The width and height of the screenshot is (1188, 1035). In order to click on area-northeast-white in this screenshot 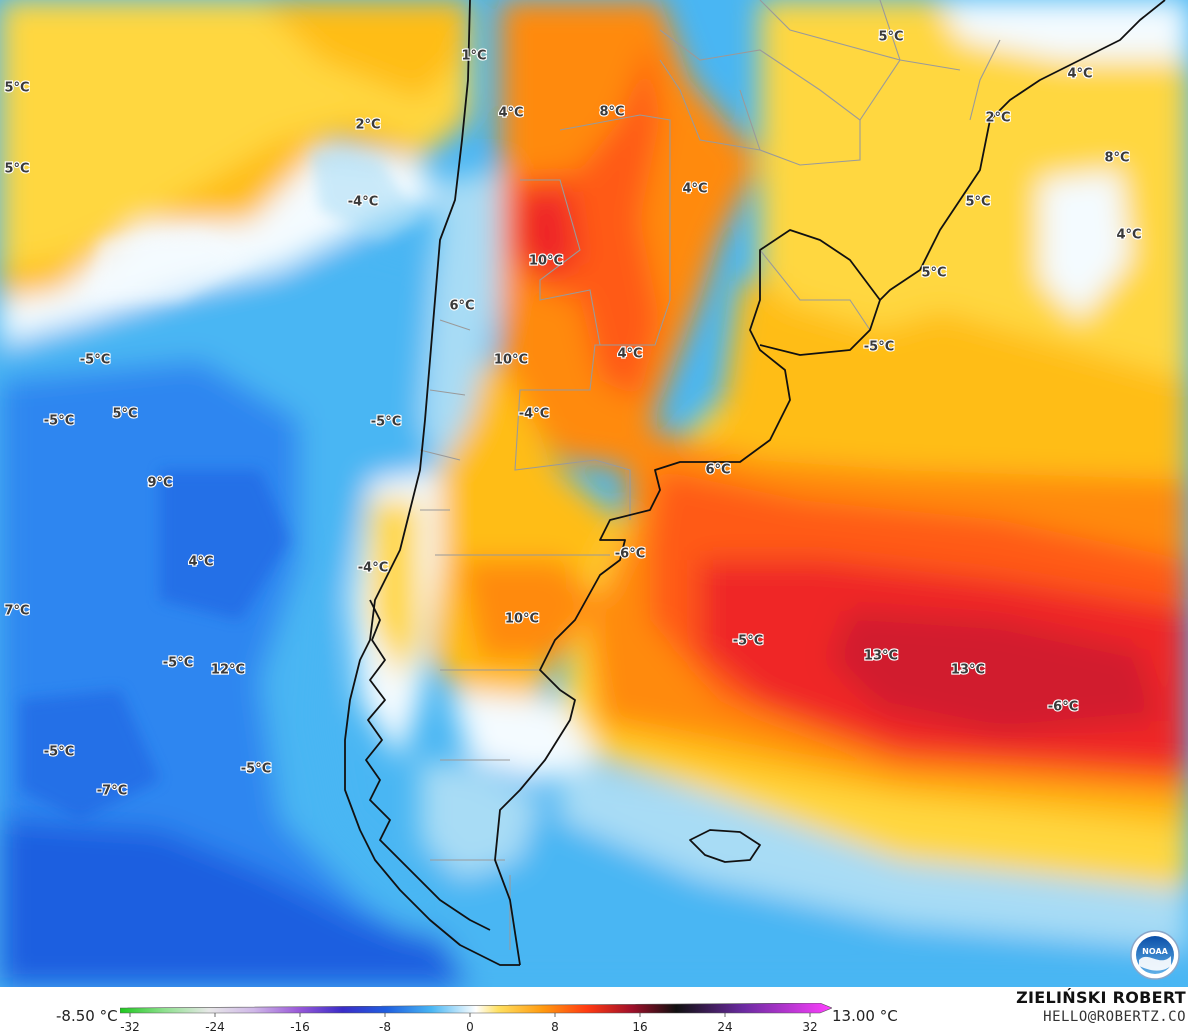, I will do `click(1064, 30)`.